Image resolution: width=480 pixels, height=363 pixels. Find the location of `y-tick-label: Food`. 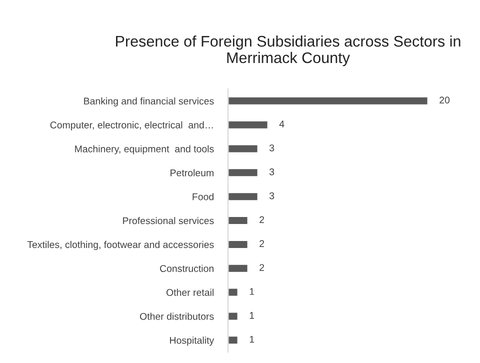

y-tick-label: Food is located at coordinates (203, 196).